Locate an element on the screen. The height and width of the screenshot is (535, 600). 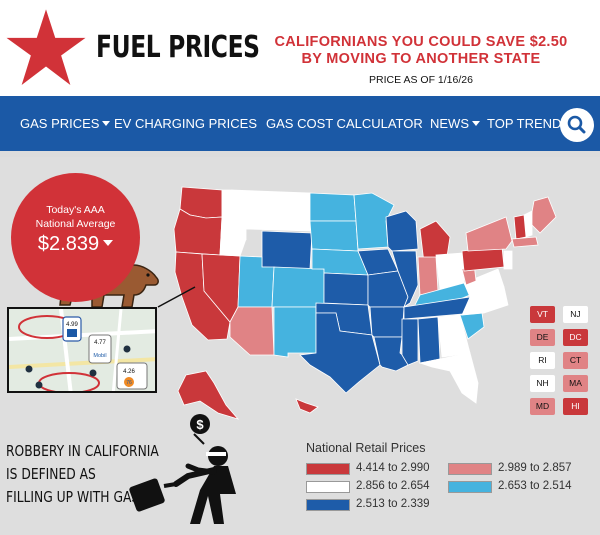
state-box-vt: VT is located at coordinates (542, 314).